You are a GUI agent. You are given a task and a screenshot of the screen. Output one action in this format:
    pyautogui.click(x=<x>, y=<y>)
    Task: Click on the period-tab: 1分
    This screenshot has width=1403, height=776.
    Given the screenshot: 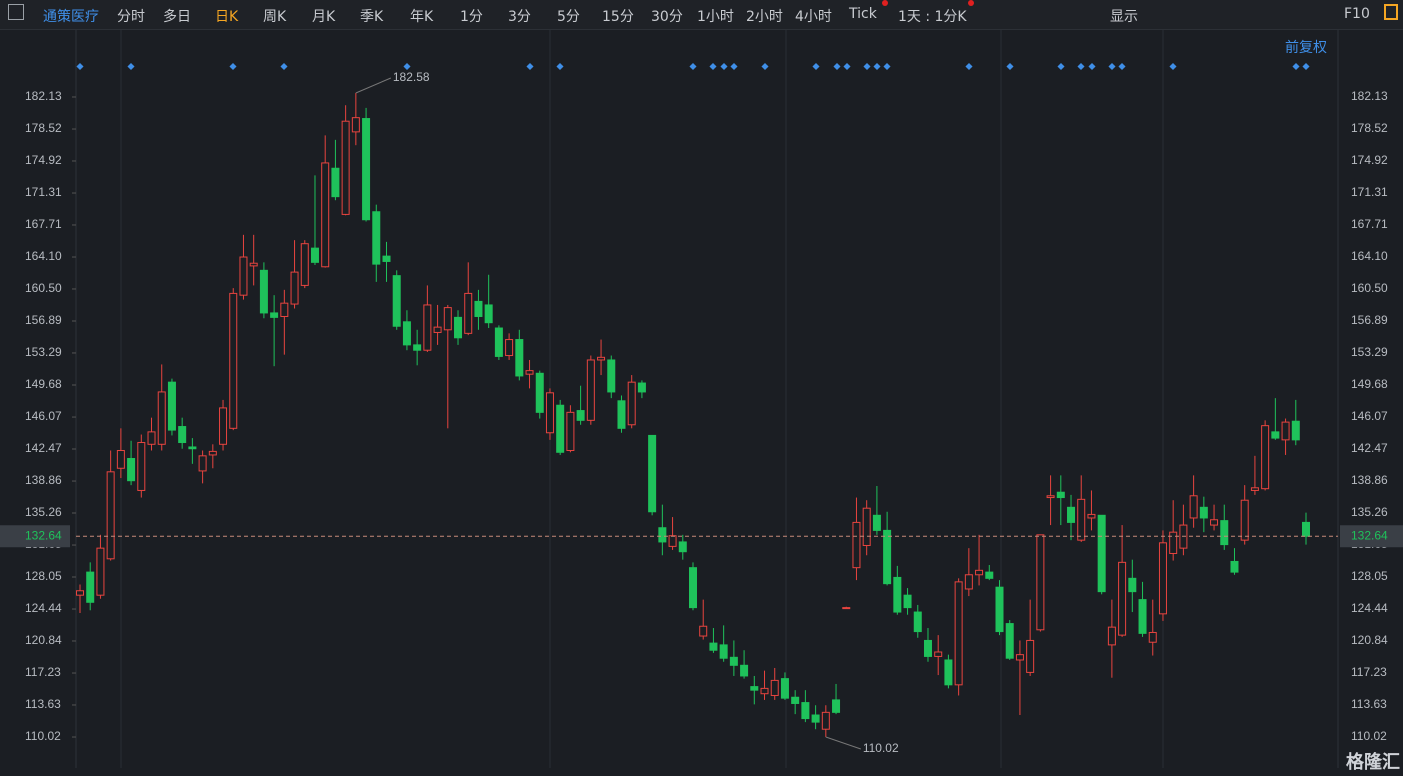 What is the action you would take?
    pyautogui.click(x=471, y=17)
    